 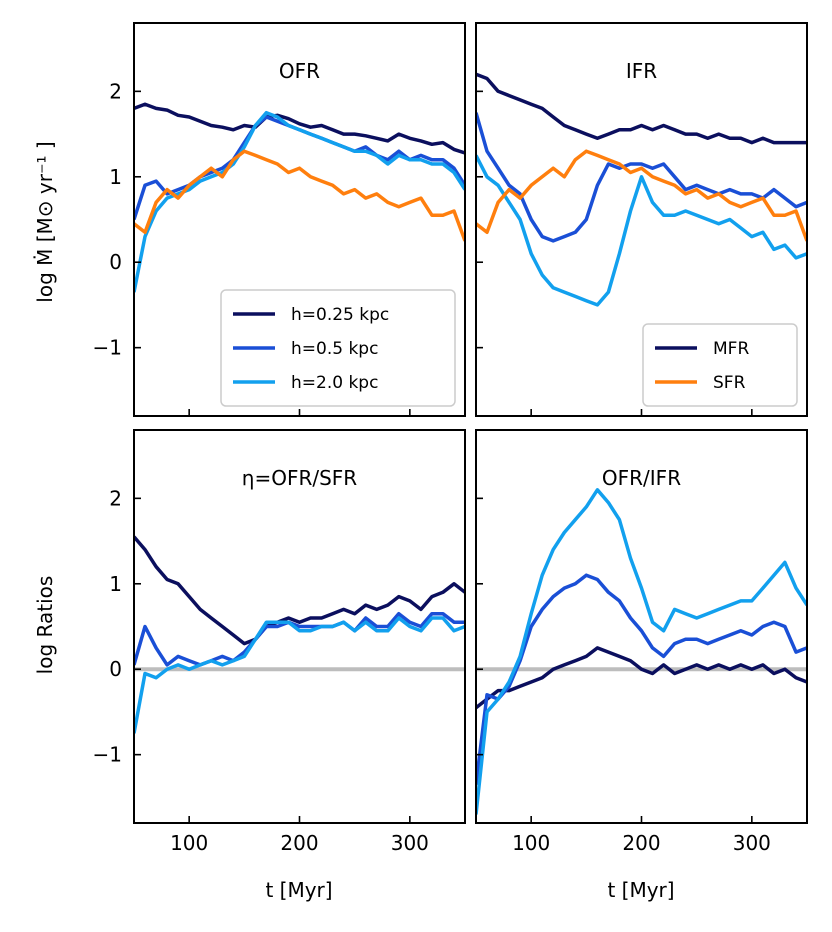 What do you see at coordinates (640, 890) in the screenshot?
I see `x-axis-label-right: t [Myr]` at bounding box center [640, 890].